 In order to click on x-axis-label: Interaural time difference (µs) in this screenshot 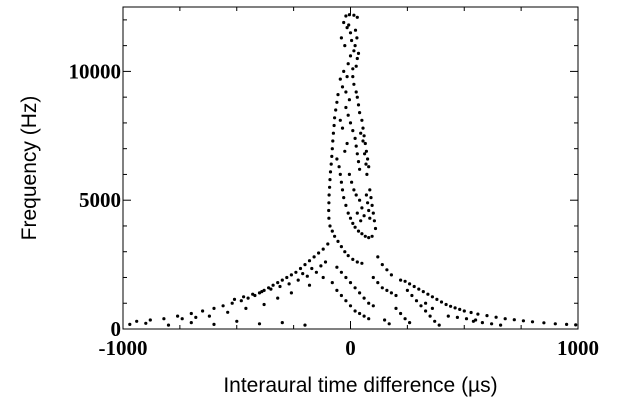, I will do `click(360, 385)`.